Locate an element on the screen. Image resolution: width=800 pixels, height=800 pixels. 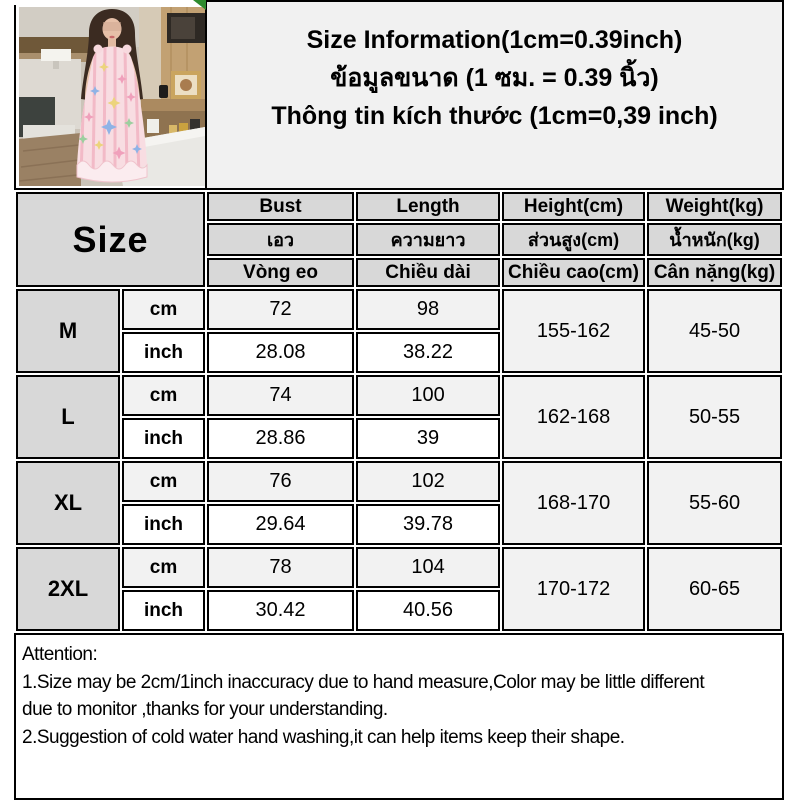
col-header-length-en: Length is located at coordinates (428, 206).